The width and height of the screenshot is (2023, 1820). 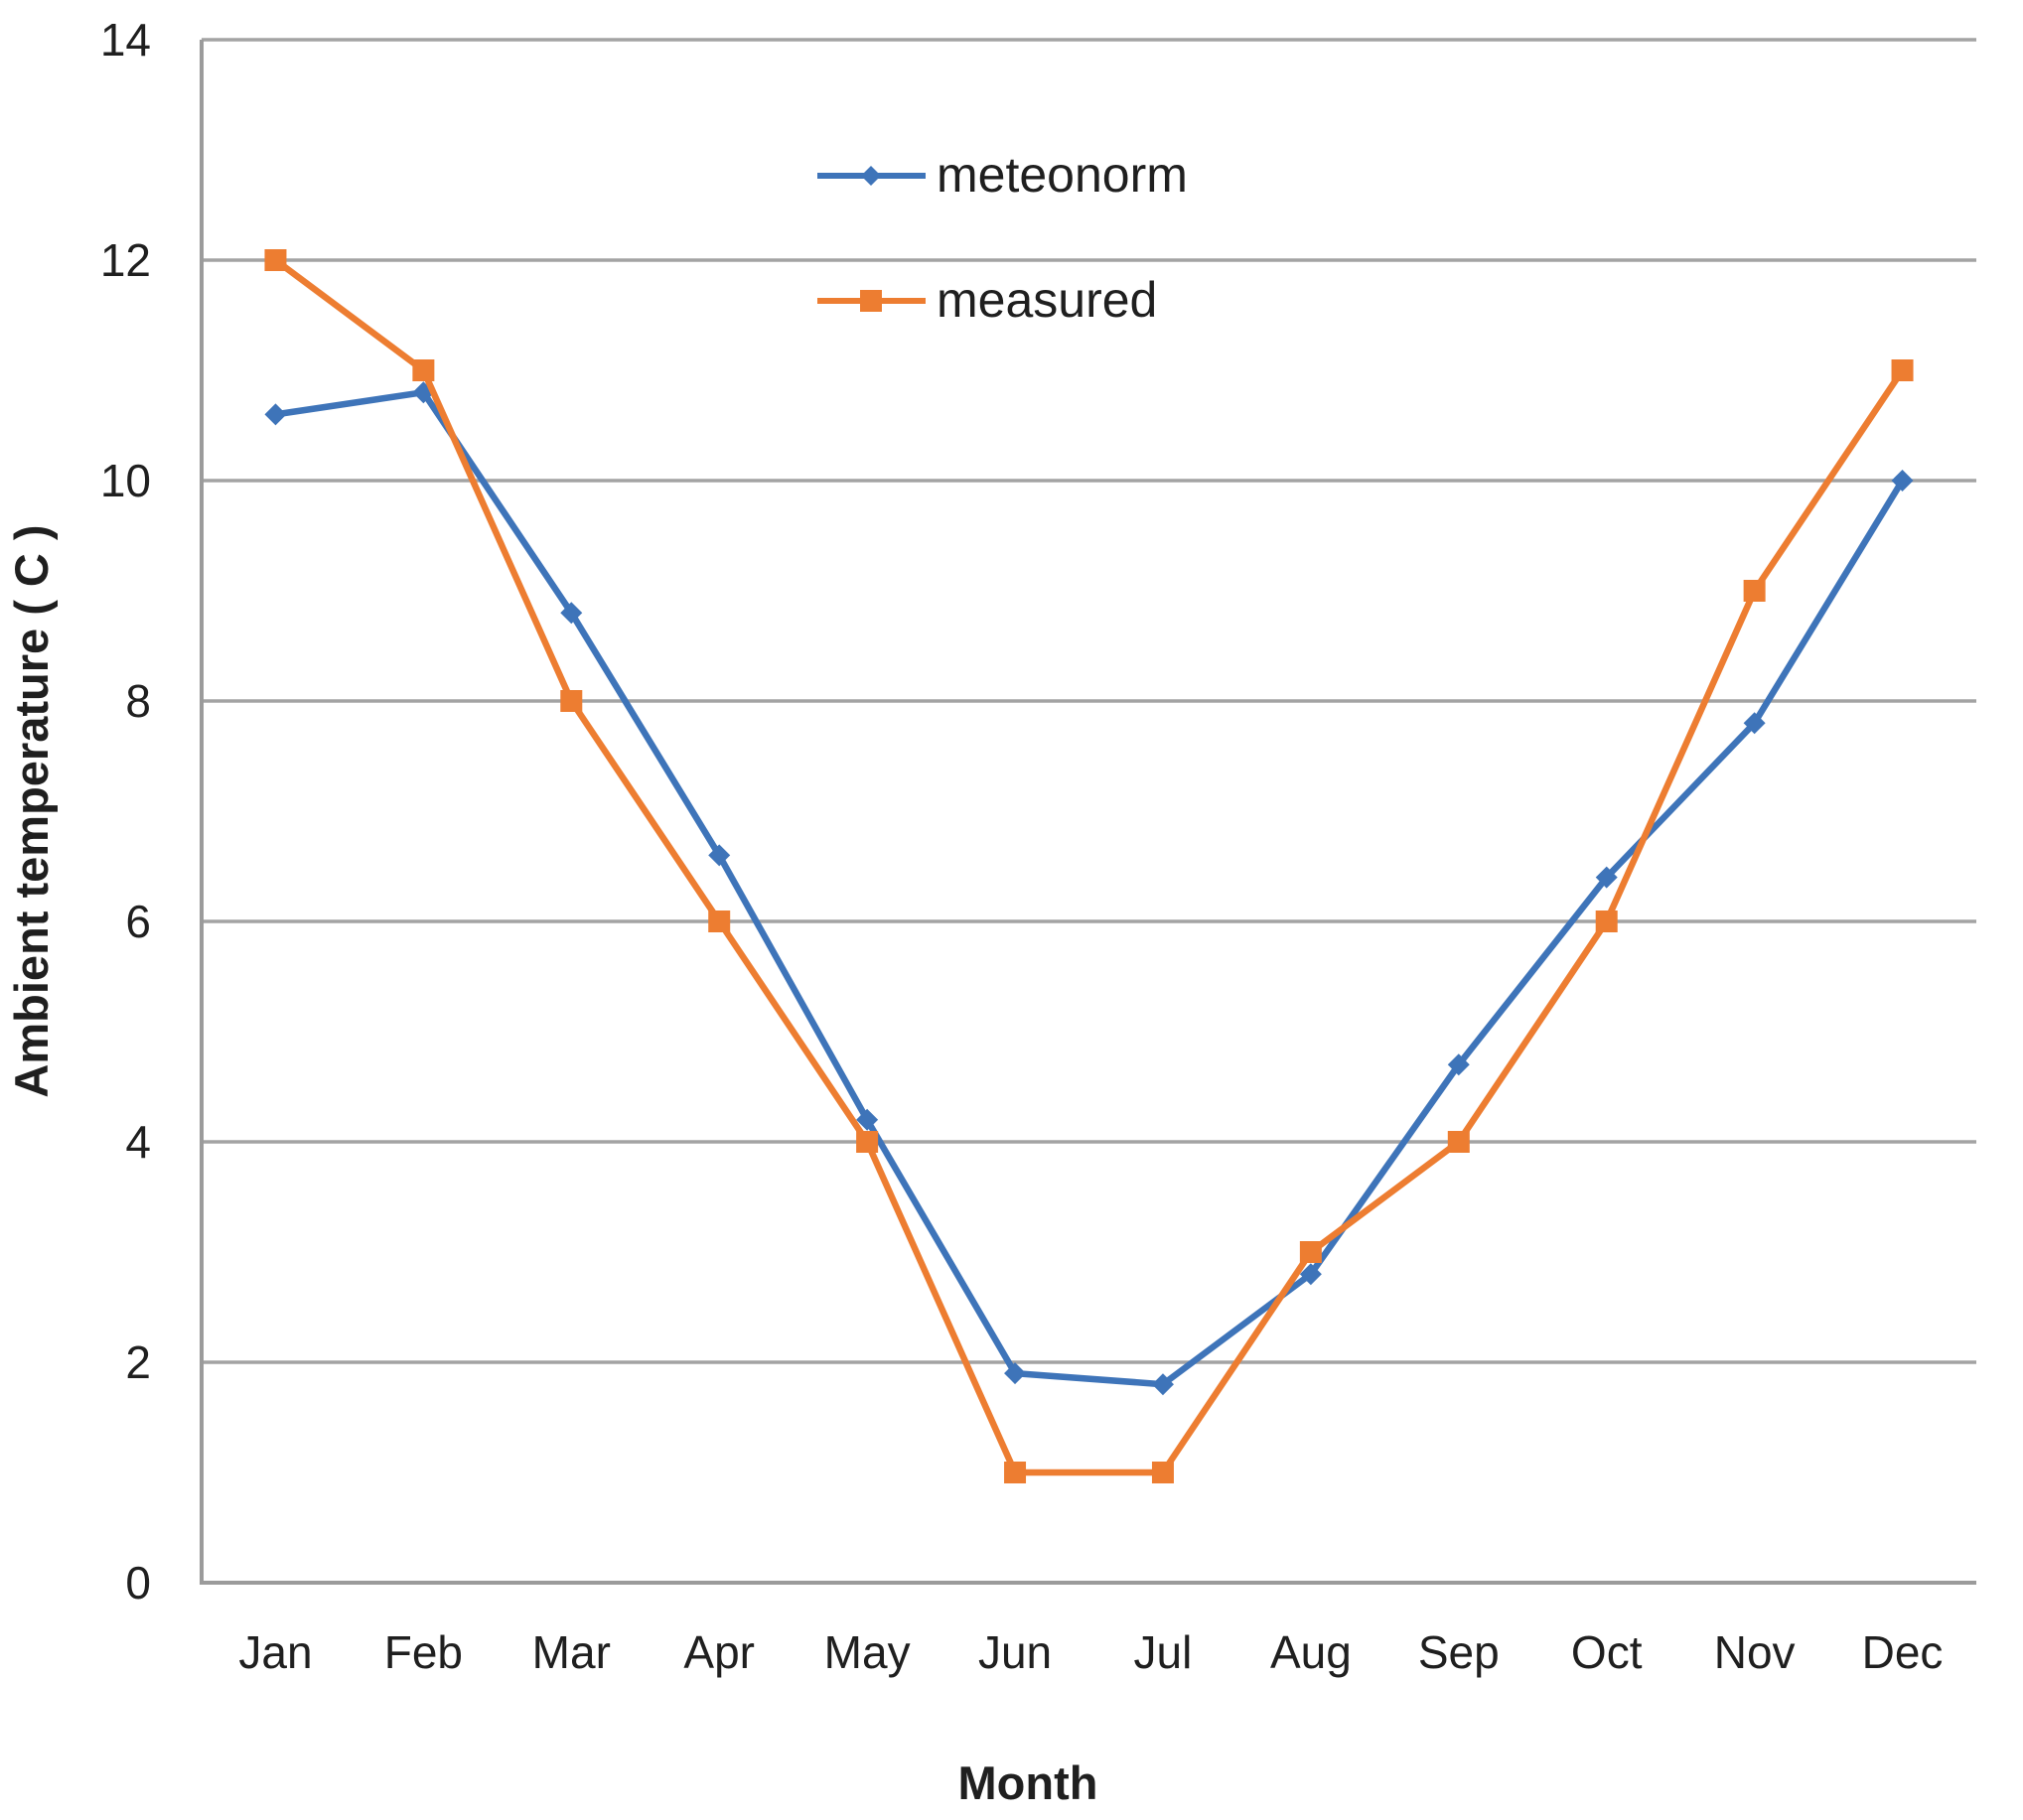 What do you see at coordinates (1163, 1652) in the screenshot?
I see `x-tick-label: Jul` at bounding box center [1163, 1652].